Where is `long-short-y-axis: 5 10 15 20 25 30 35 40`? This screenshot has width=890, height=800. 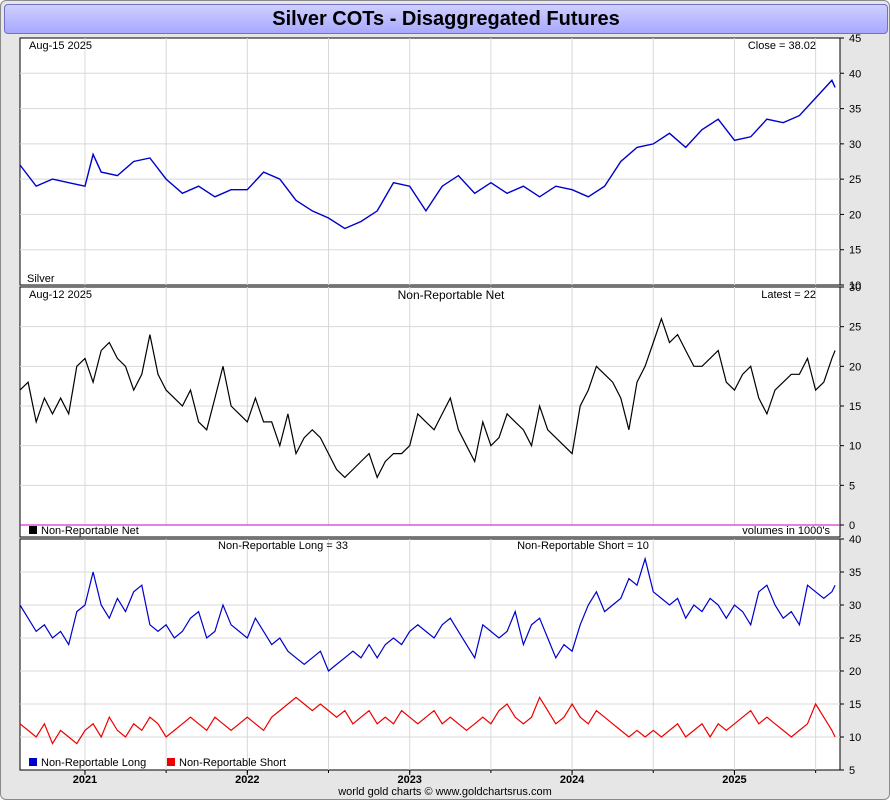
long-short-y-axis: 5 10 15 20 25 30 35 40 is located at coordinates (850, 655).